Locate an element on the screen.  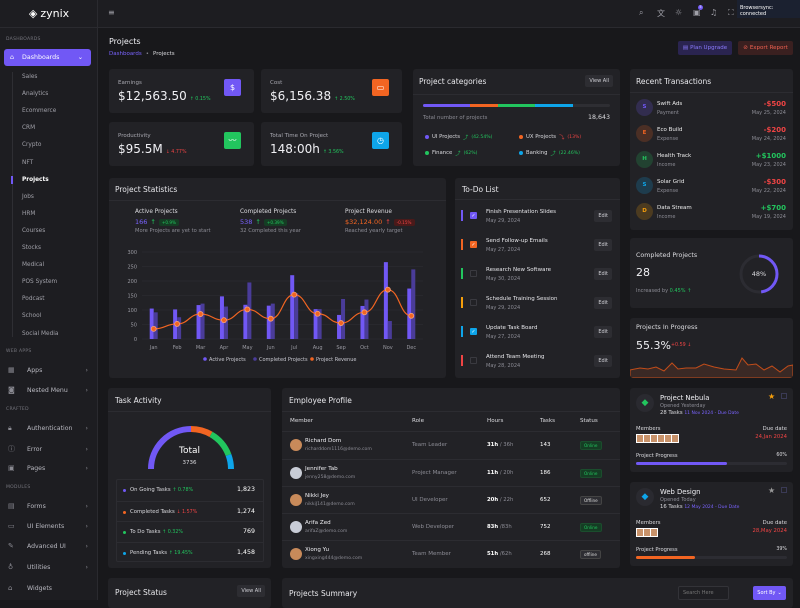
legend-label: Project Revenue is located at coordinates (336, 360).